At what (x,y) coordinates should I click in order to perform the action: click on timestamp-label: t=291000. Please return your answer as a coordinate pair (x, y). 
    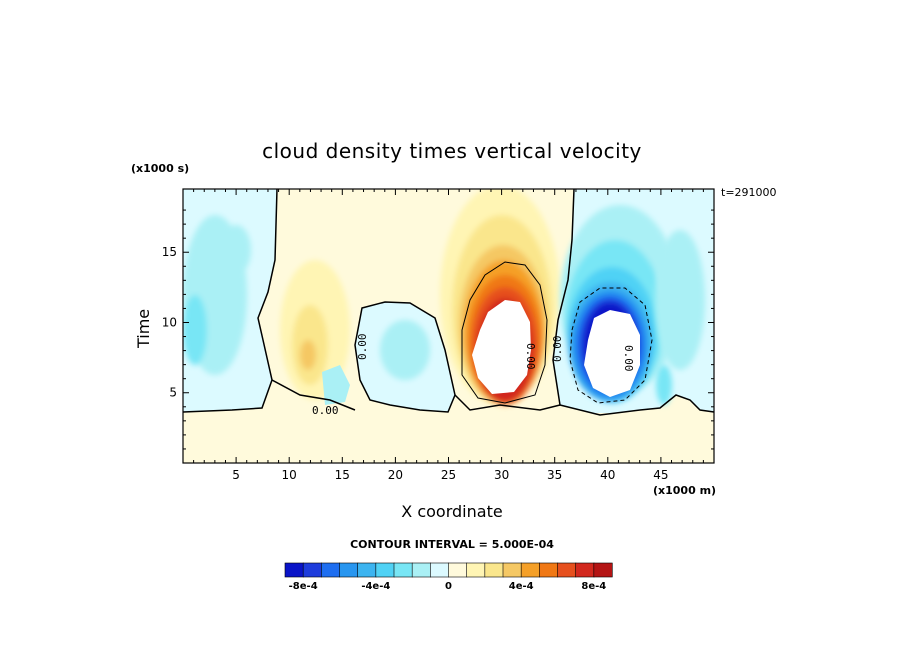
    Looking at the image, I should click on (749, 192).